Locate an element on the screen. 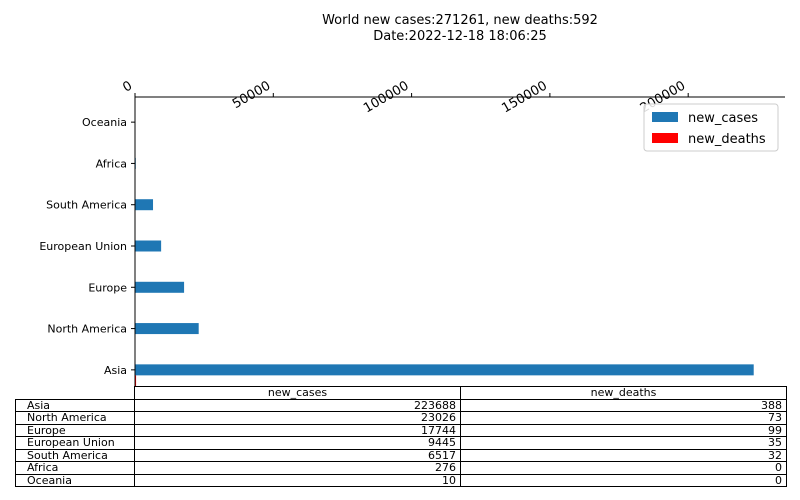 This screenshot has width=800, height=500. table-row-label: Europe is located at coordinates (75, 430).